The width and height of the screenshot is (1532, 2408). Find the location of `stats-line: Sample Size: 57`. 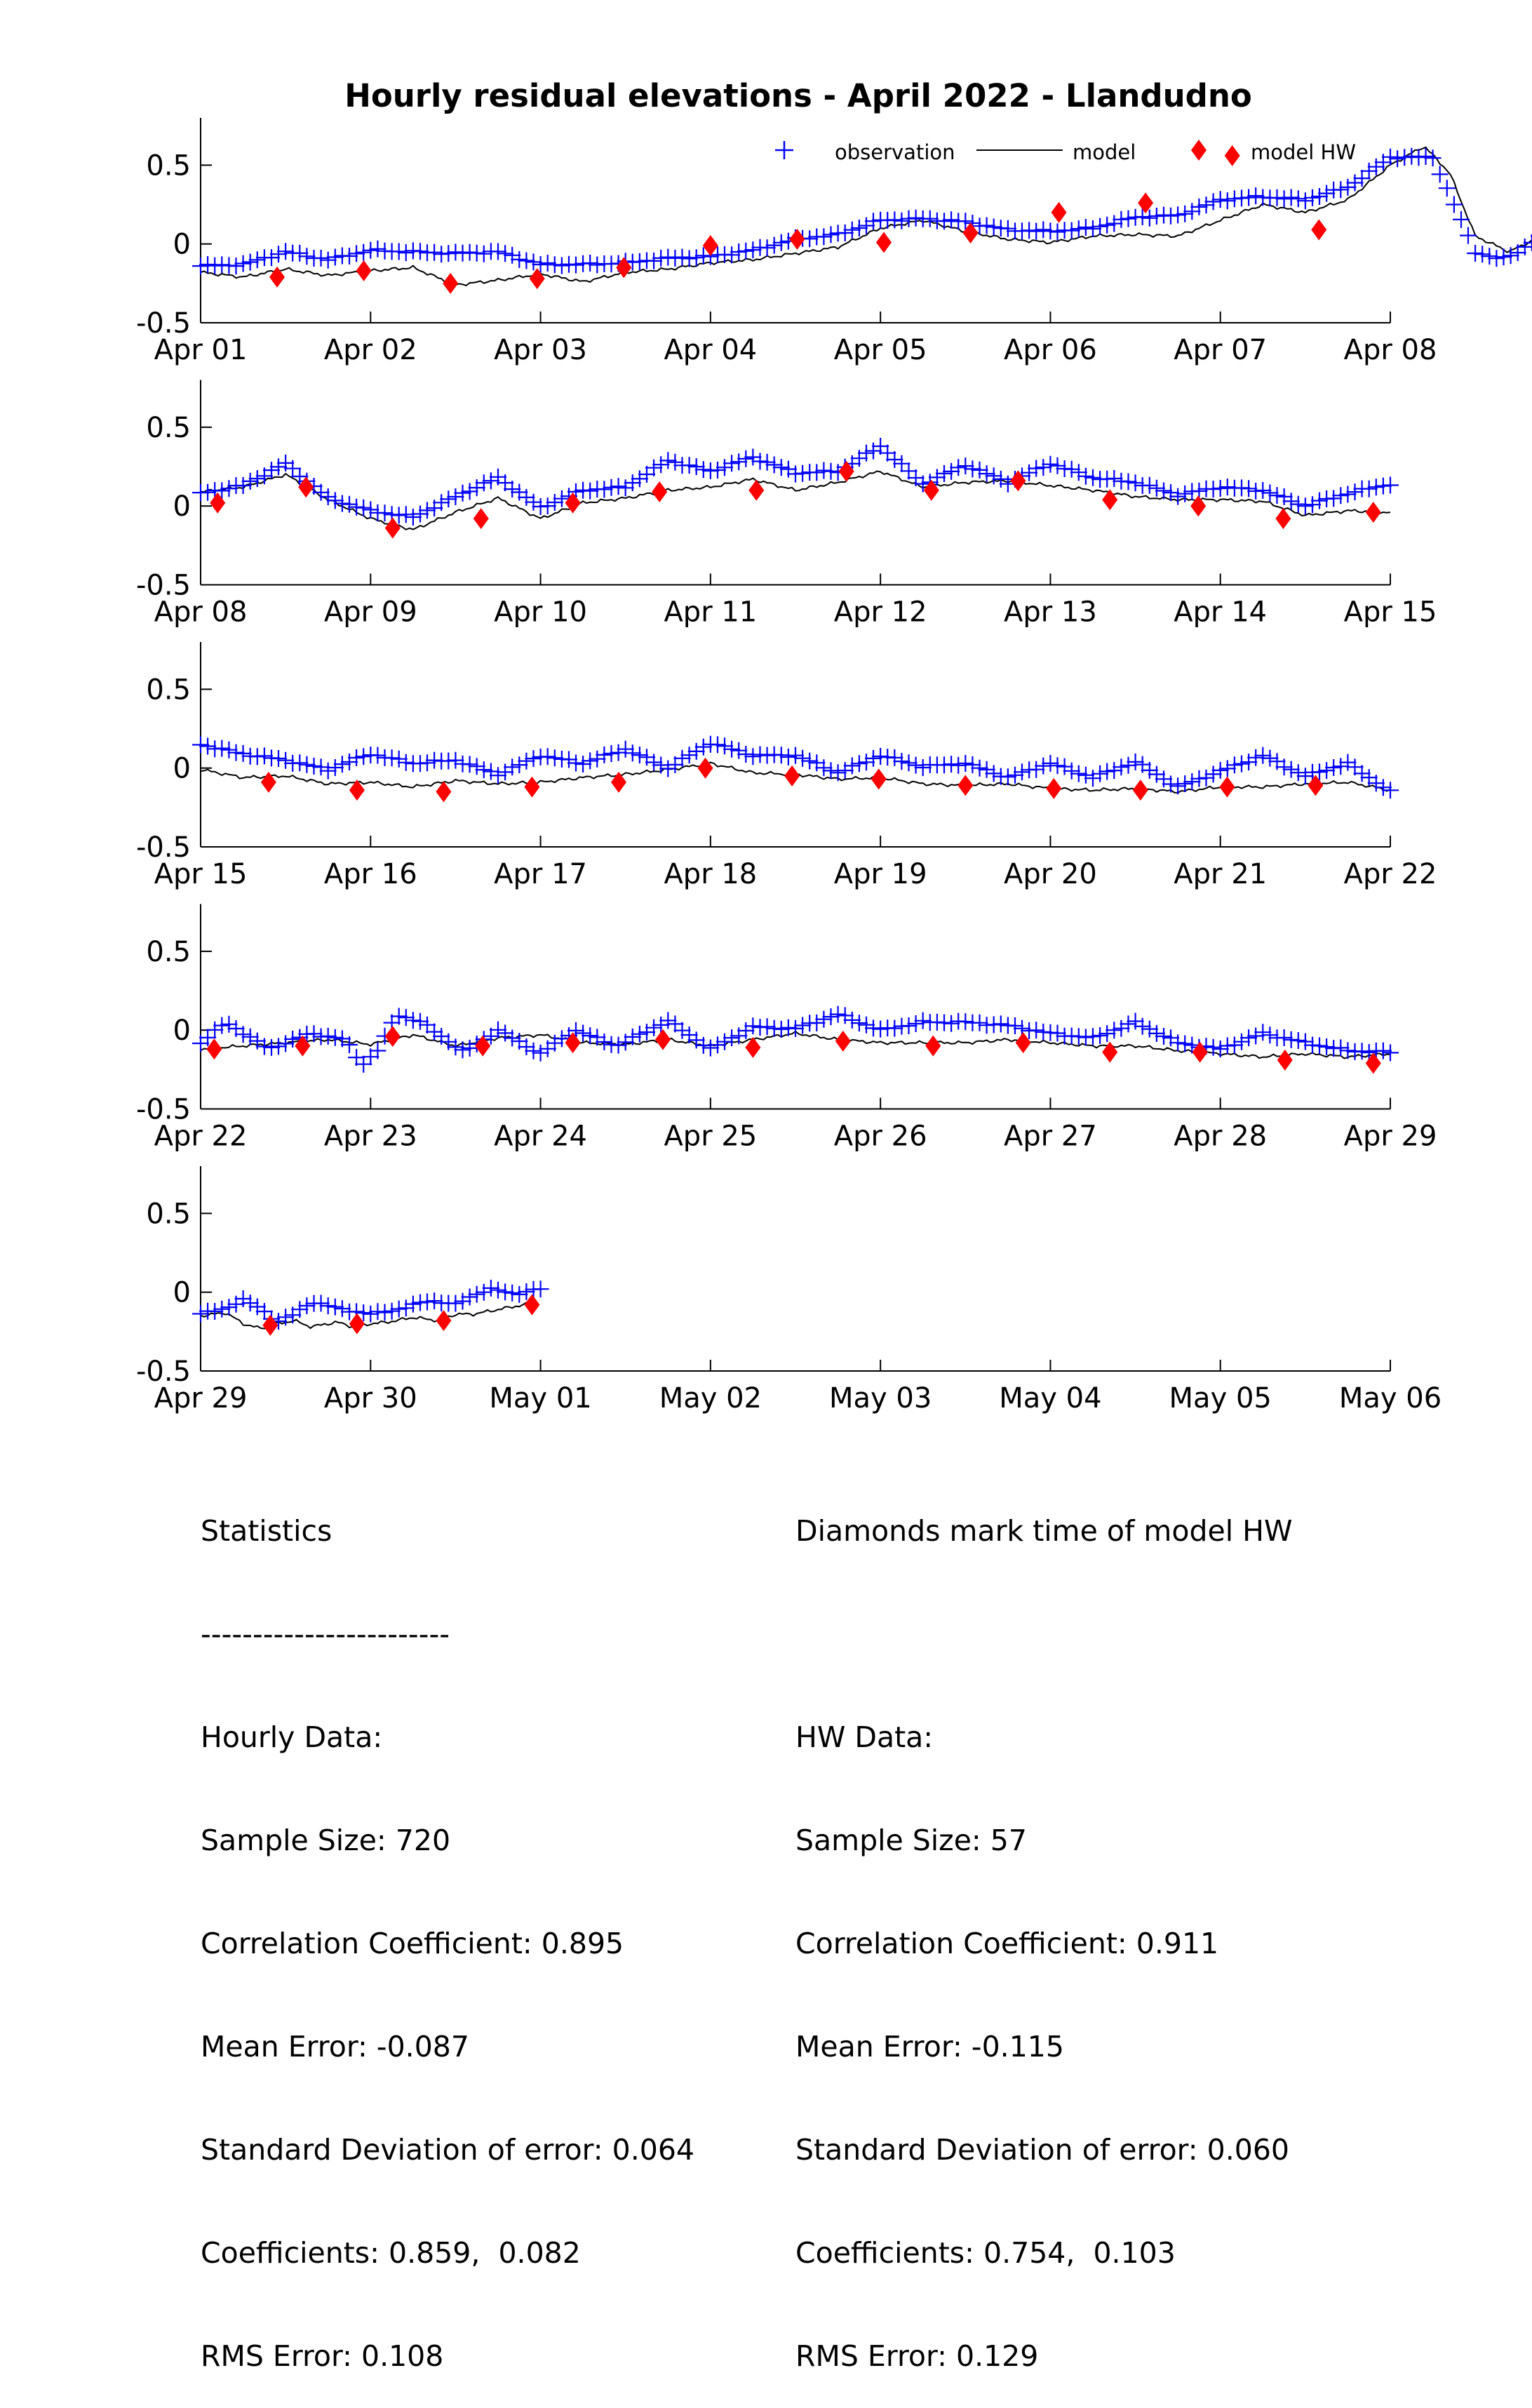

stats-line: Sample Size: 57 is located at coordinates (911, 1840).